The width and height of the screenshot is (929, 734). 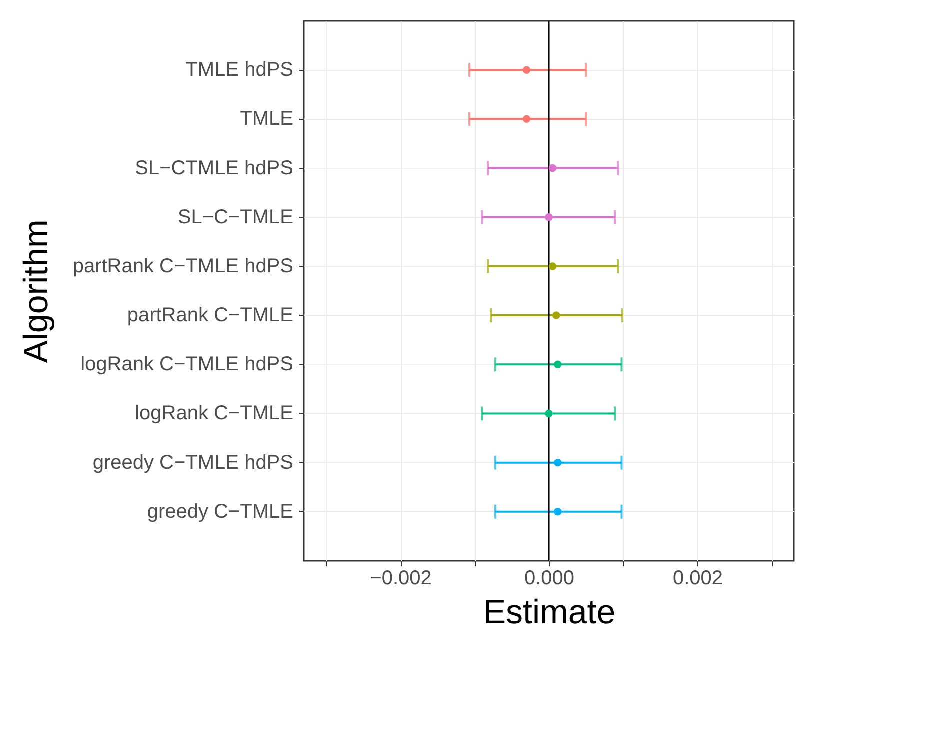 What do you see at coordinates (549, 579) in the screenshot?
I see `x-tick-label: 0.000` at bounding box center [549, 579].